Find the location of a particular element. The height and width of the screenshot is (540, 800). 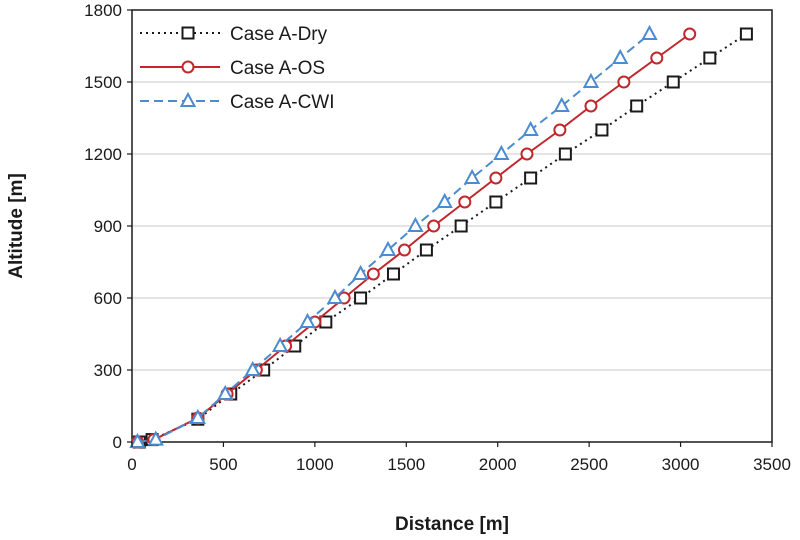

y-axis-title: Altitude [m] is located at coordinates (16, 226).